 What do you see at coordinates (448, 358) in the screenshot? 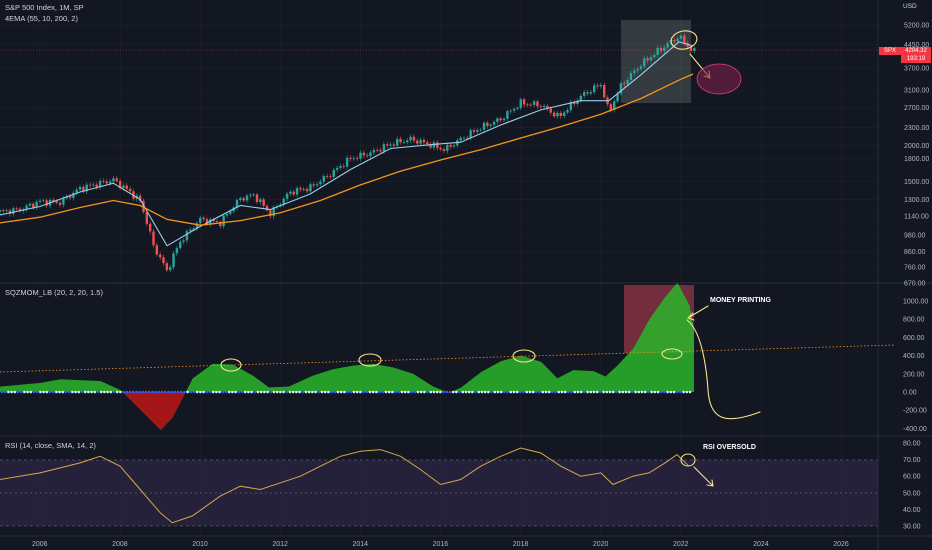
I see `momentum-trendline` at bounding box center [448, 358].